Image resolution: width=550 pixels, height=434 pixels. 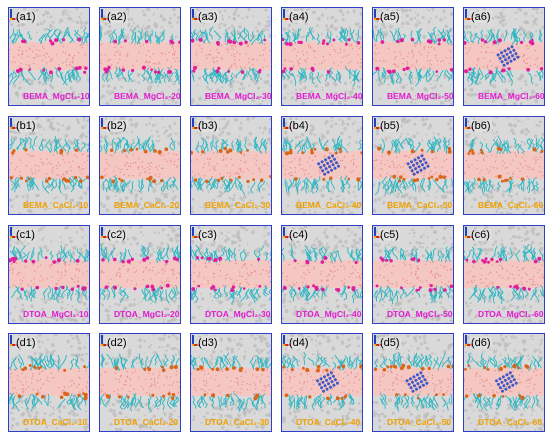 I want to click on simulation-panel: (a2) BEMA_MgCl₂-20, so click(x=140, y=56).